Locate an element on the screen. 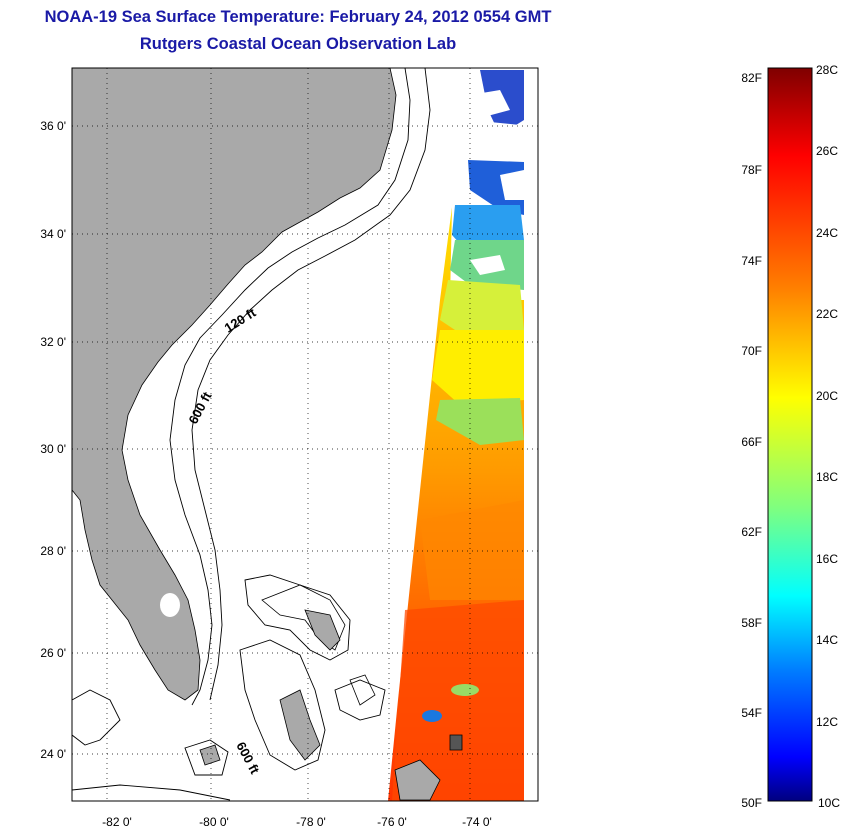  colorbar-c-label: 22C is located at coordinates (827, 314).